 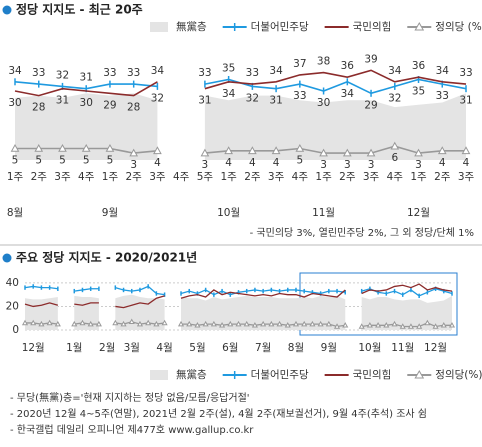 I want to click on data-label: 3, so click(x=133, y=165).